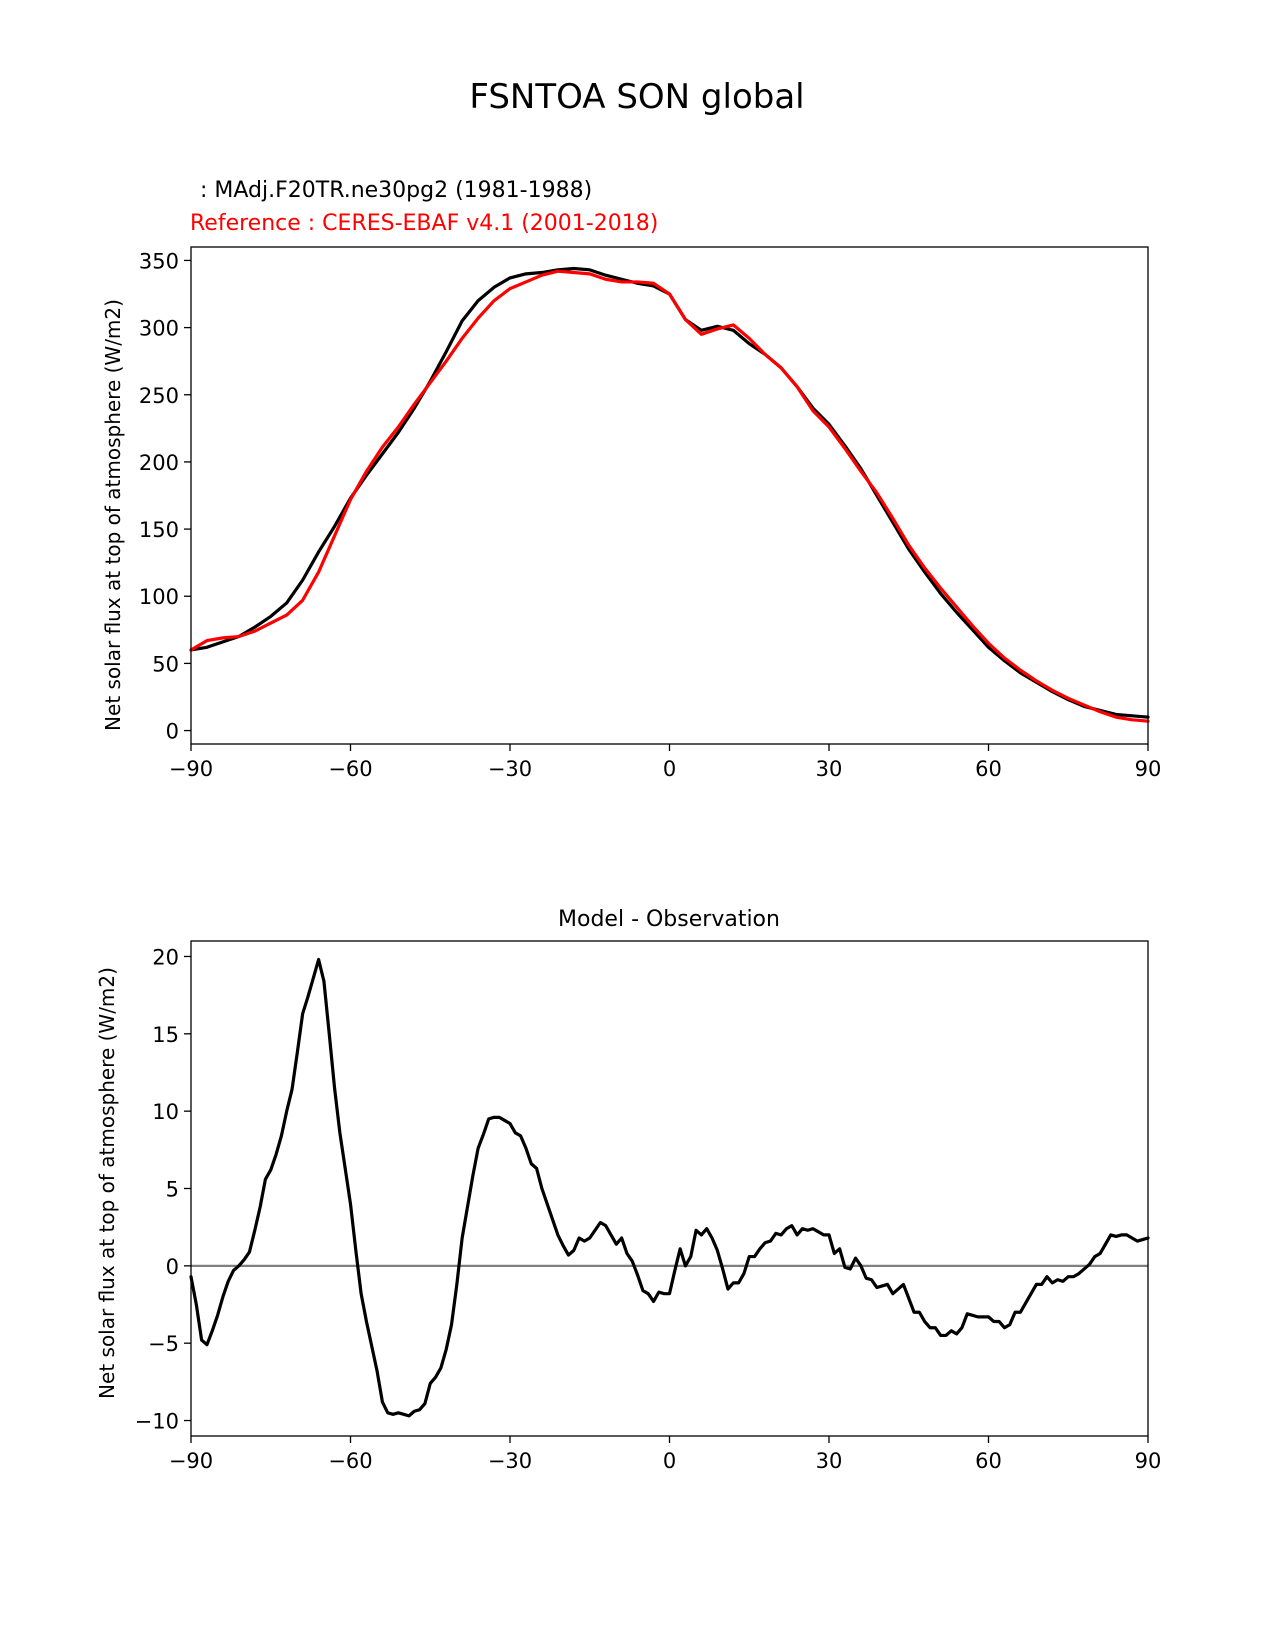 The image size is (1275, 1650). I want to click on top-y-tick-label: 200, so click(159, 463).